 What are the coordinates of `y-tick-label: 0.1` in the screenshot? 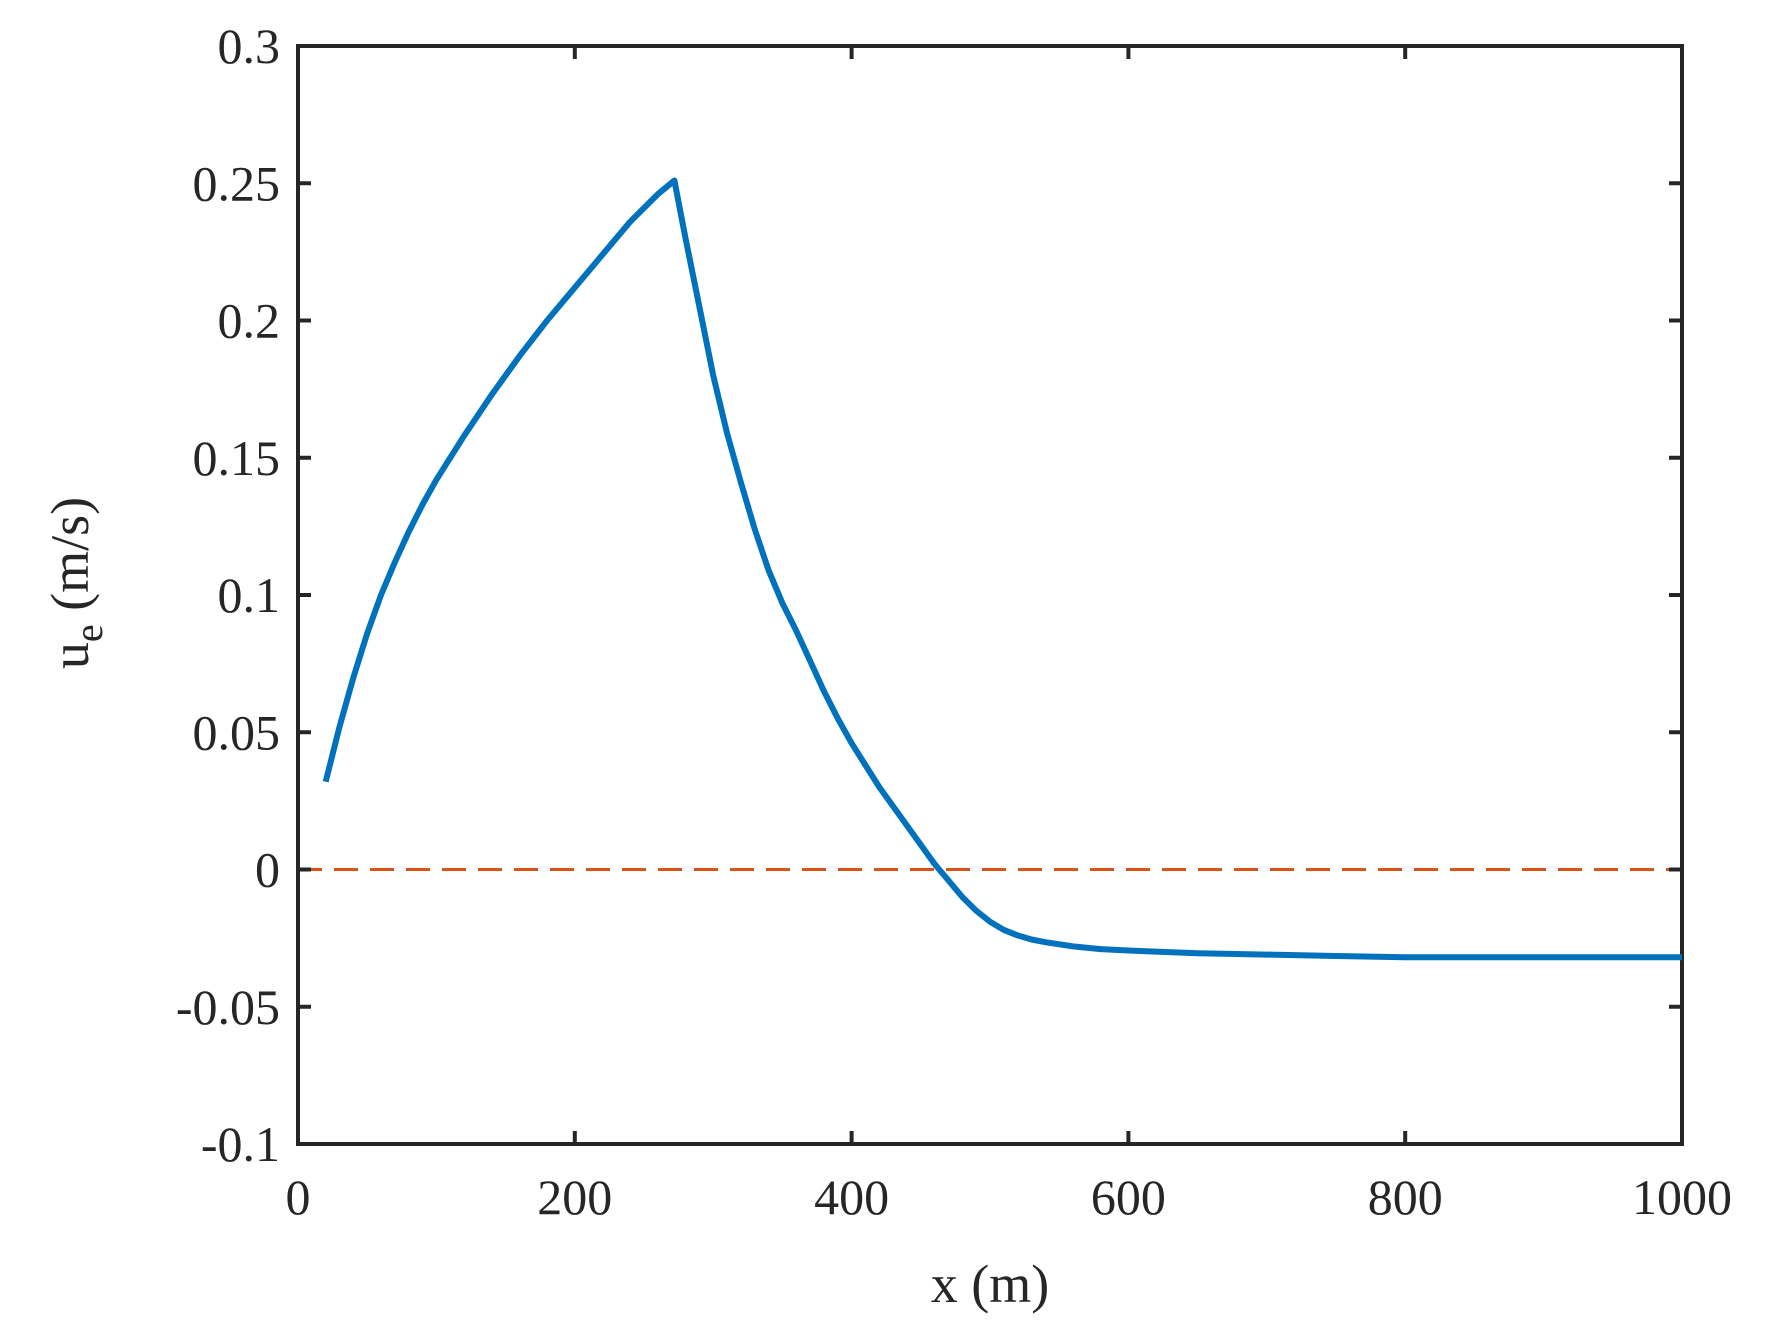 It's located at (249, 595).